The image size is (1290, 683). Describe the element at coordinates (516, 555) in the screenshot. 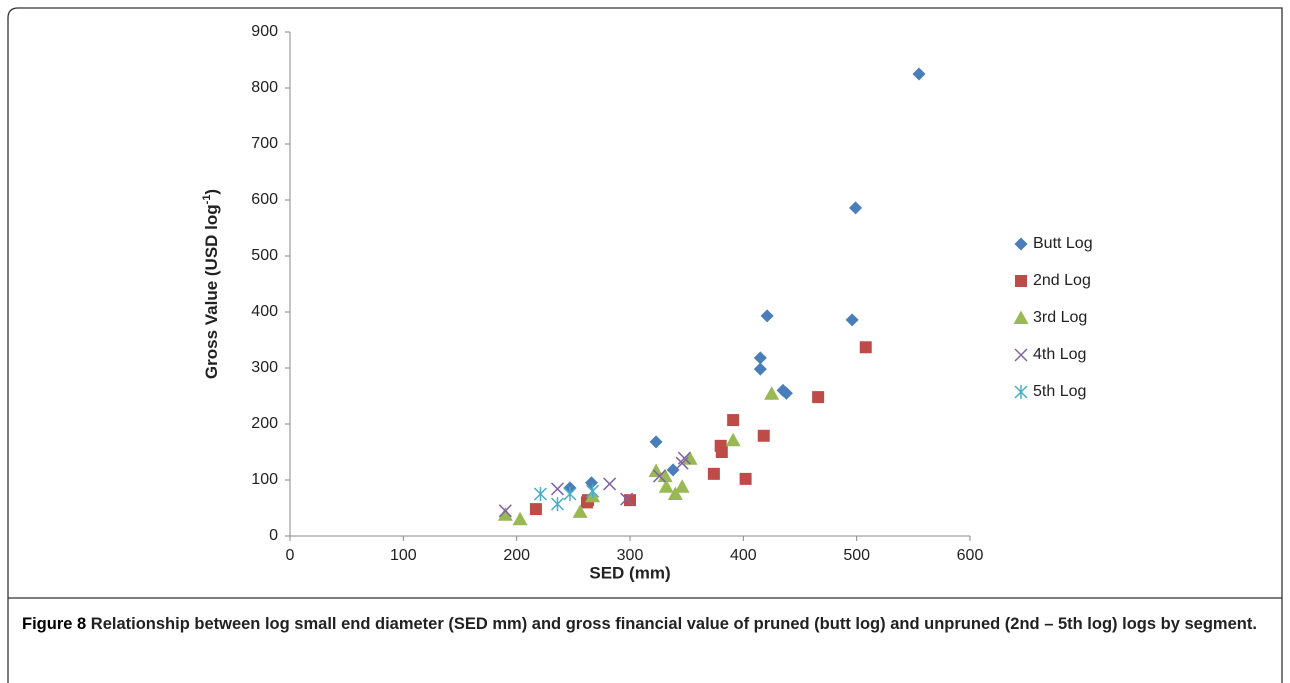

I see `x-tick-label: 200` at that location.